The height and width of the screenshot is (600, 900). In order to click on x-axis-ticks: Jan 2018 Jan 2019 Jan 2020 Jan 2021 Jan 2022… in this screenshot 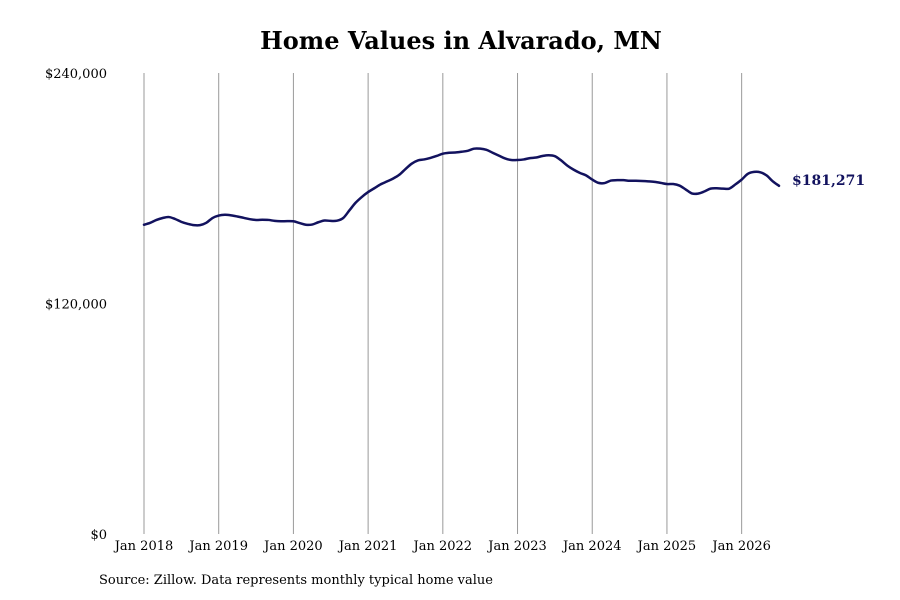, I will do `click(442, 546)`.